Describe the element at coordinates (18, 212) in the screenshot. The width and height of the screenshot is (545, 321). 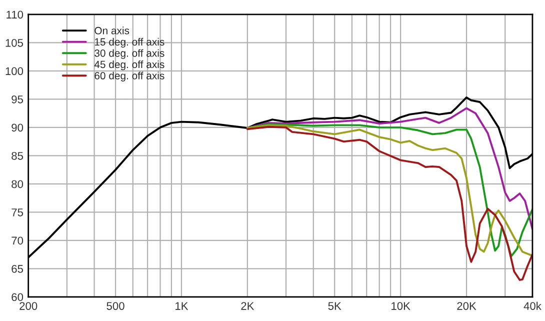
I see `y-tick-label: 75` at that location.